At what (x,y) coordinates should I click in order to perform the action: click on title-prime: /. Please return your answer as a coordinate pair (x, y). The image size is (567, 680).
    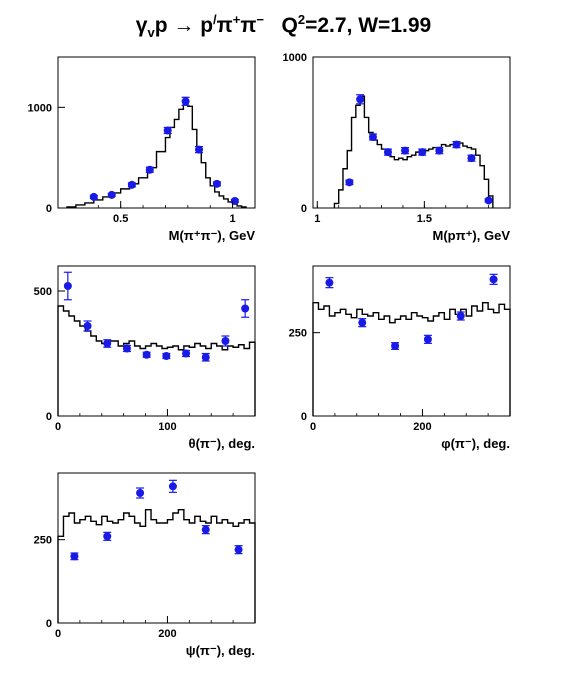
    Looking at the image, I should click on (215, 19).